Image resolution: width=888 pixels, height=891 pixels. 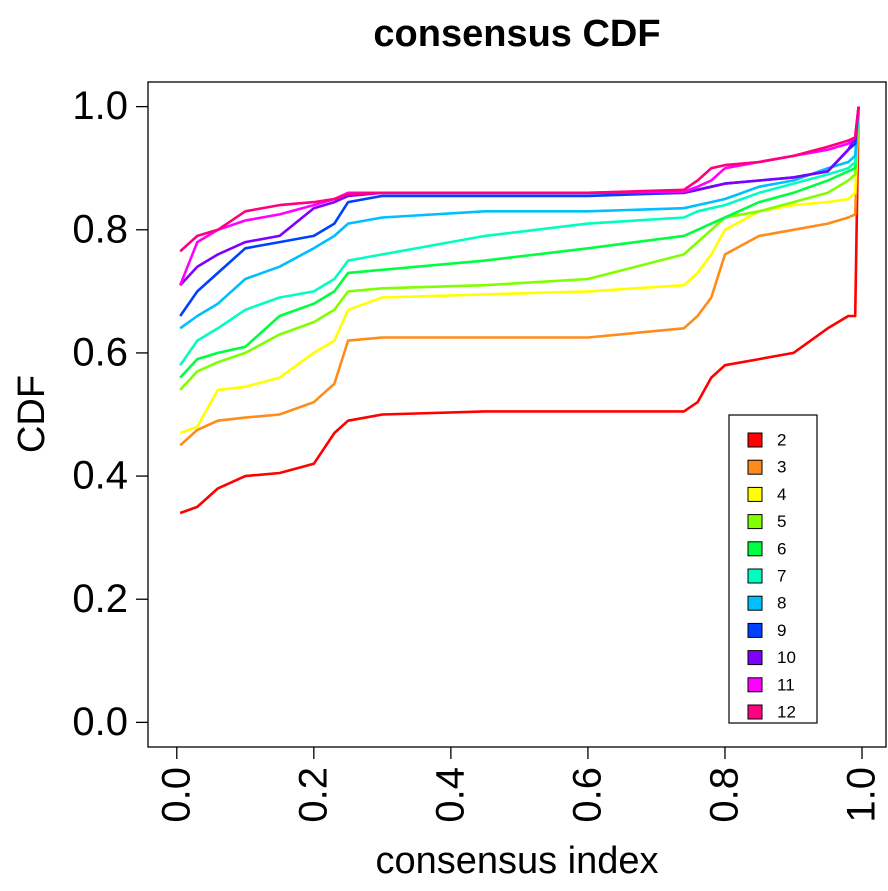 What do you see at coordinates (313, 795) in the screenshot?
I see `x-tick-label: 0.2` at bounding box center [313, 795].